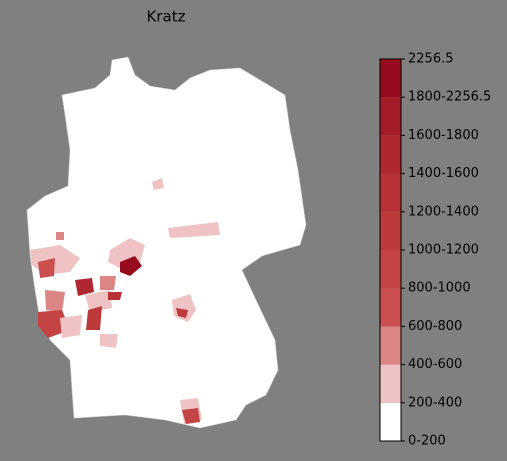 Image resolution: width=507 pixels, height=461 pixels. Describe the element at coordinates (443, 173) in the screenshot. I see `colorbar-label: 1400-1600` at that location.